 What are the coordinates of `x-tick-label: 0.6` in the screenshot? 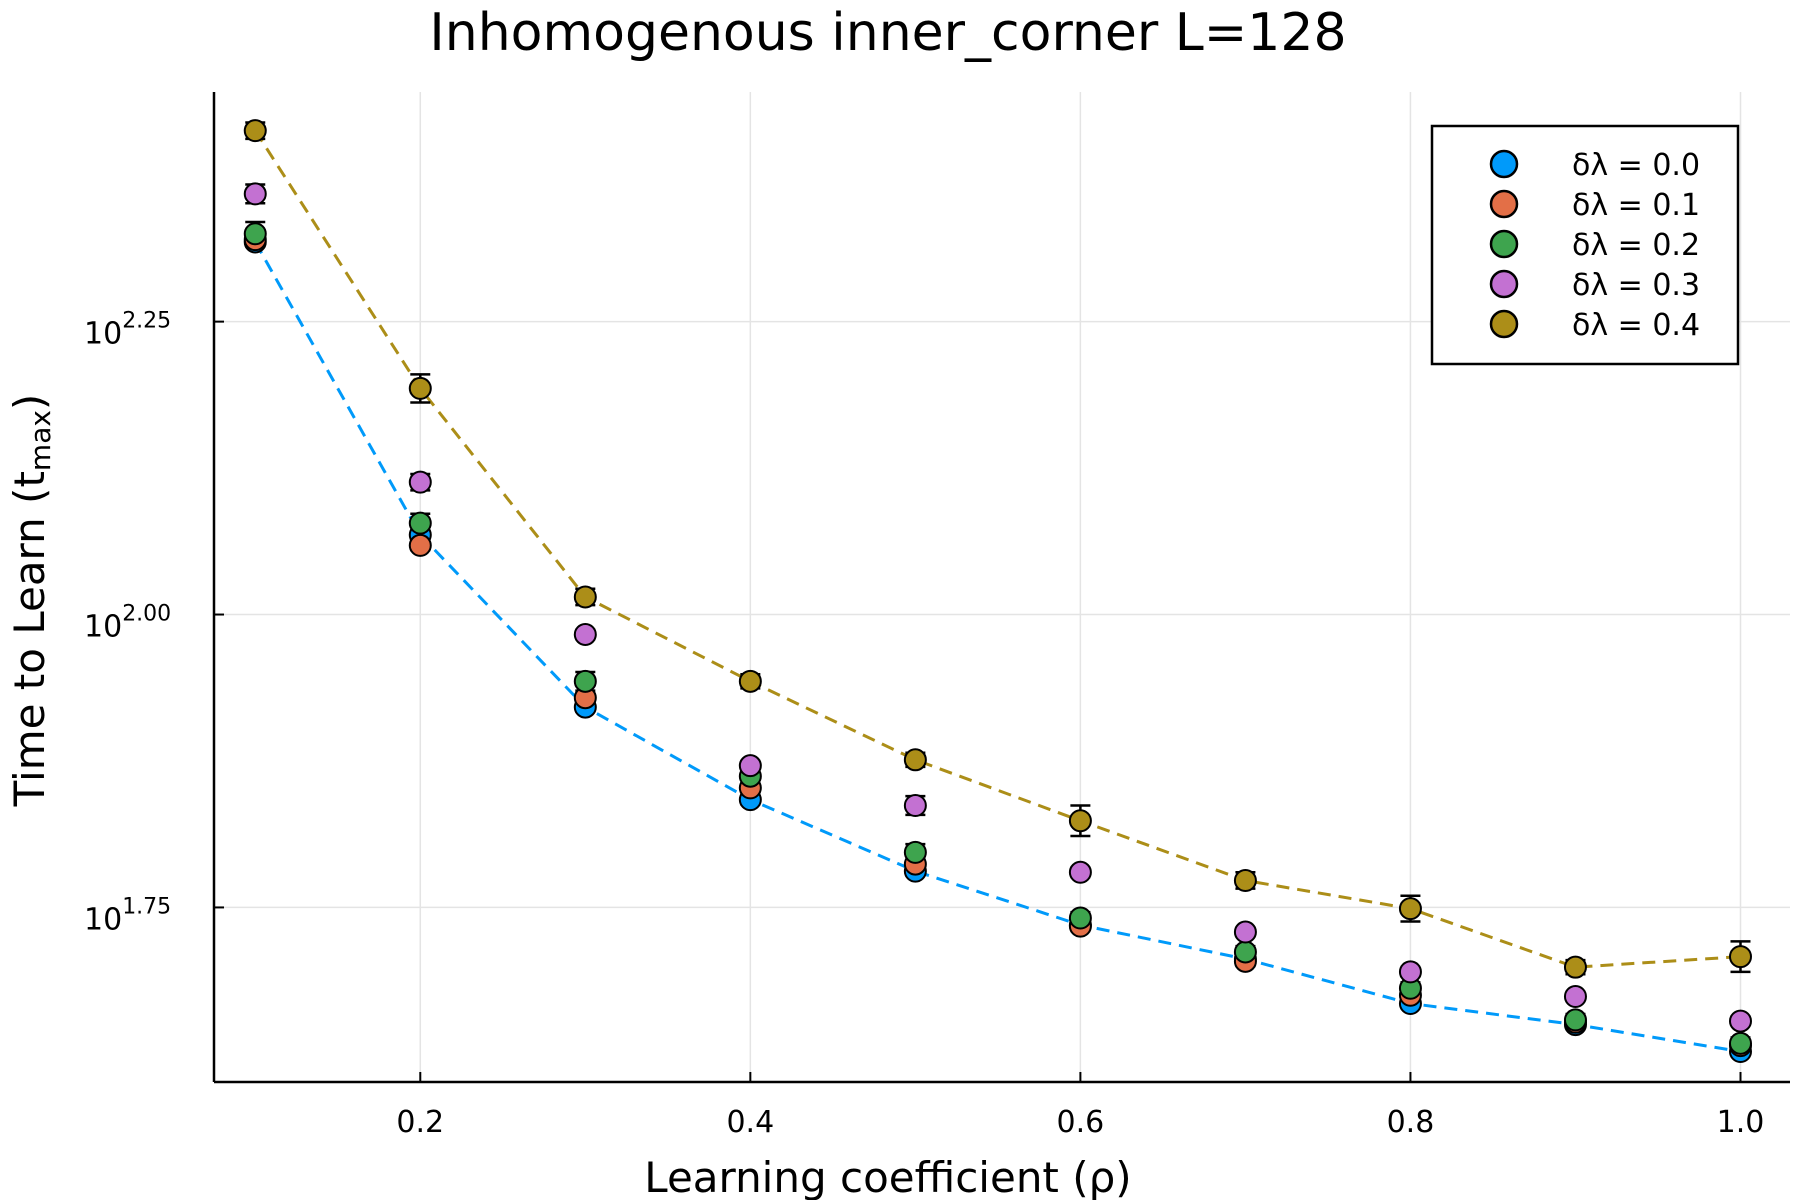 It's located at (1081, 1122).